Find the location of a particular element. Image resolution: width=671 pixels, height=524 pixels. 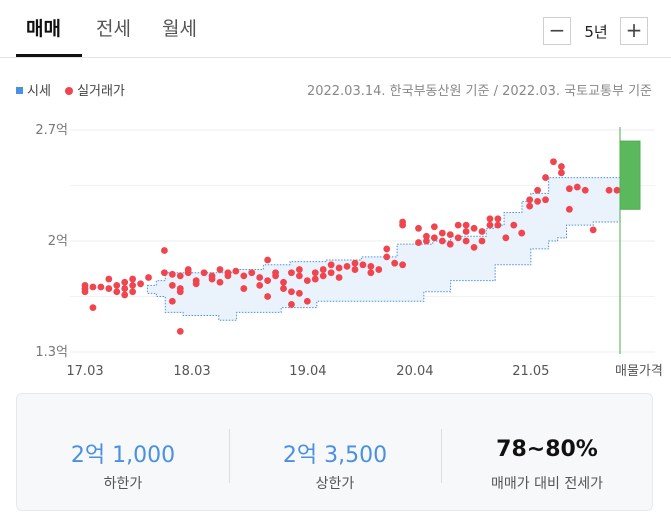

tab-bar-divider is located at coordinates (335, 57).